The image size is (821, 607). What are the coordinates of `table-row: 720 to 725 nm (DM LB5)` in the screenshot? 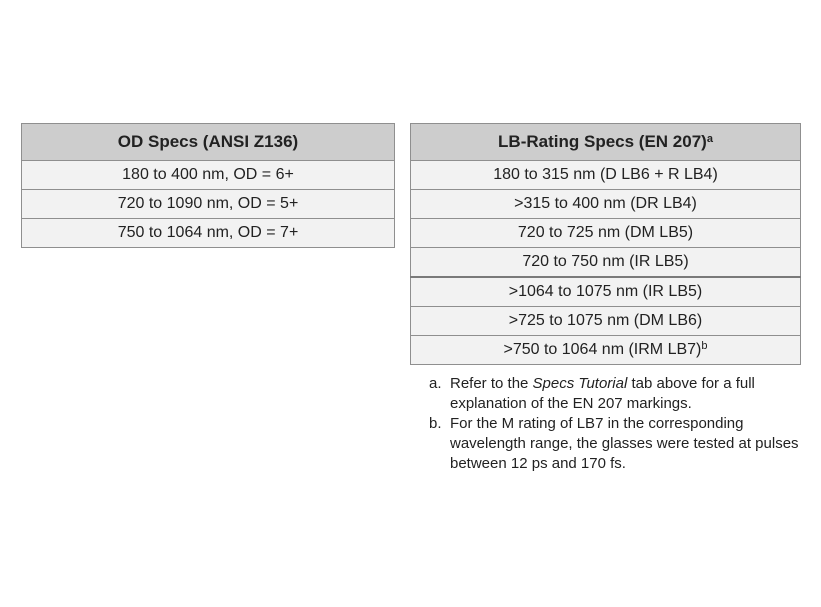 It's located at (605, 233).